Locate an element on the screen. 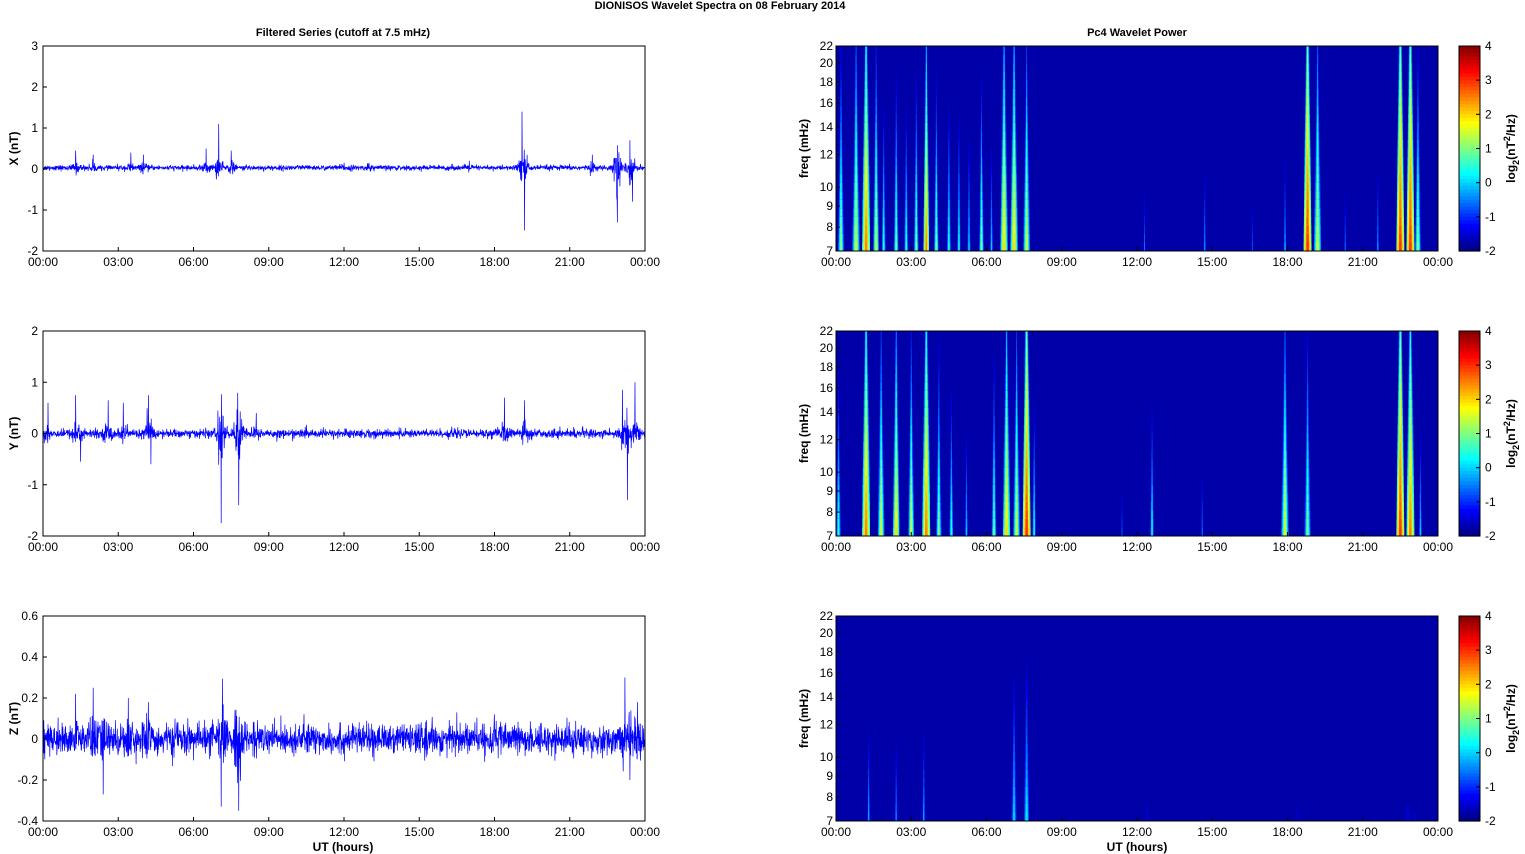 Image resolution: width=1525 pixels, height=854 pixels. line-panel-1-ytick-label: 3 is located at coordinates (34, 46).